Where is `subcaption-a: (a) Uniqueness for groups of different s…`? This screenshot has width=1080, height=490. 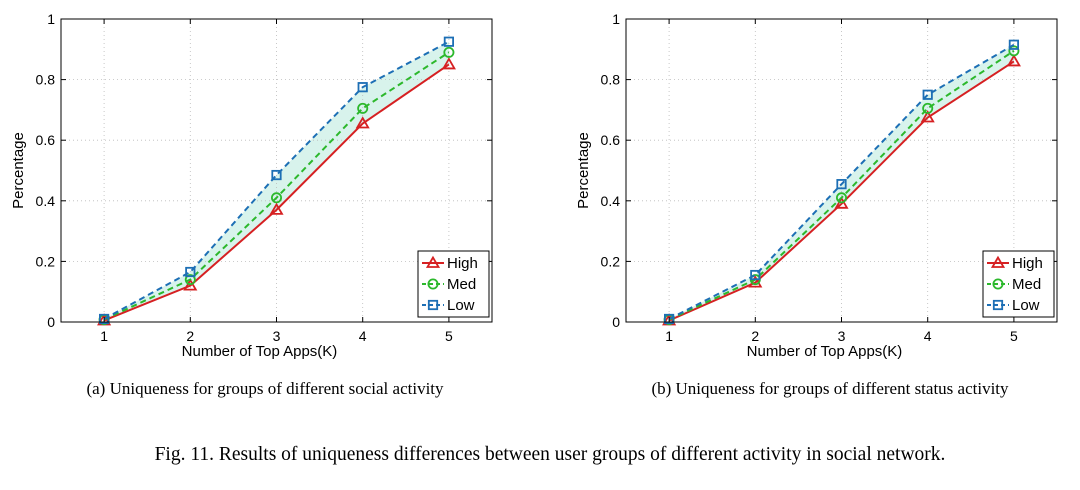 subcaption-a: (a) Uniqueness for groups of different s… is located at coordinates (265, 388).